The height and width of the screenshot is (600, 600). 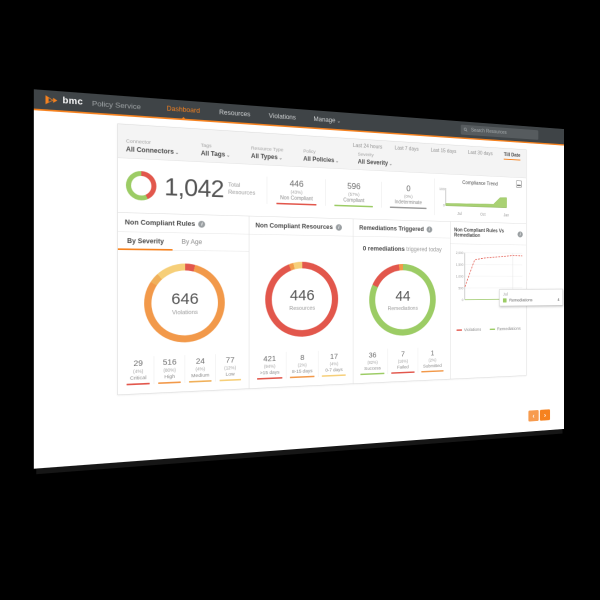 What do you see at coordinates (408, 195) in the screenshot?
I see `stat-indeterminate: 0 (0%) Indeterminate` at bounding box center [408, 195].